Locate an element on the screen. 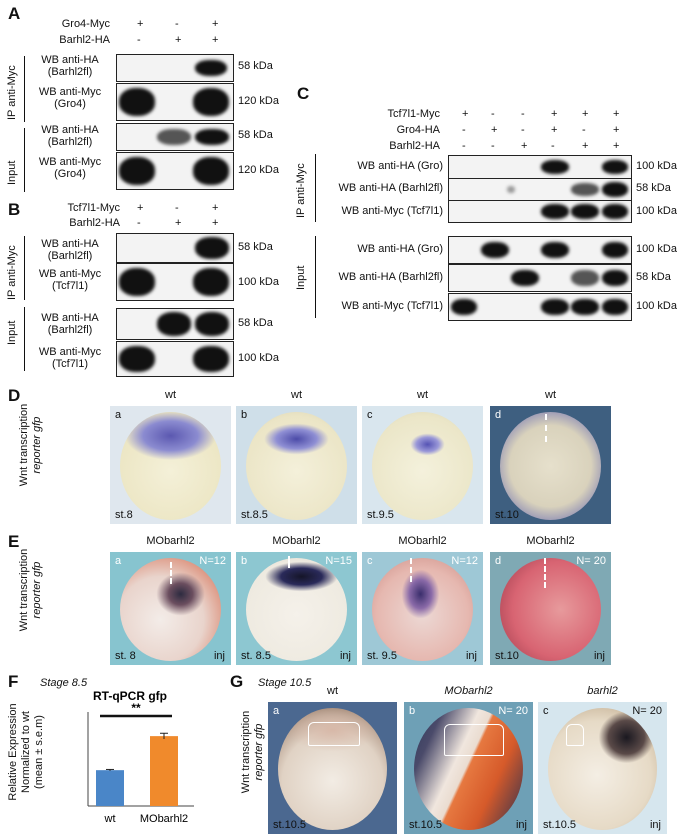 Image resolution: width=691 pixels, height=840 pixels. row-label: Gro4-HA is located at coordinates (418, 130).